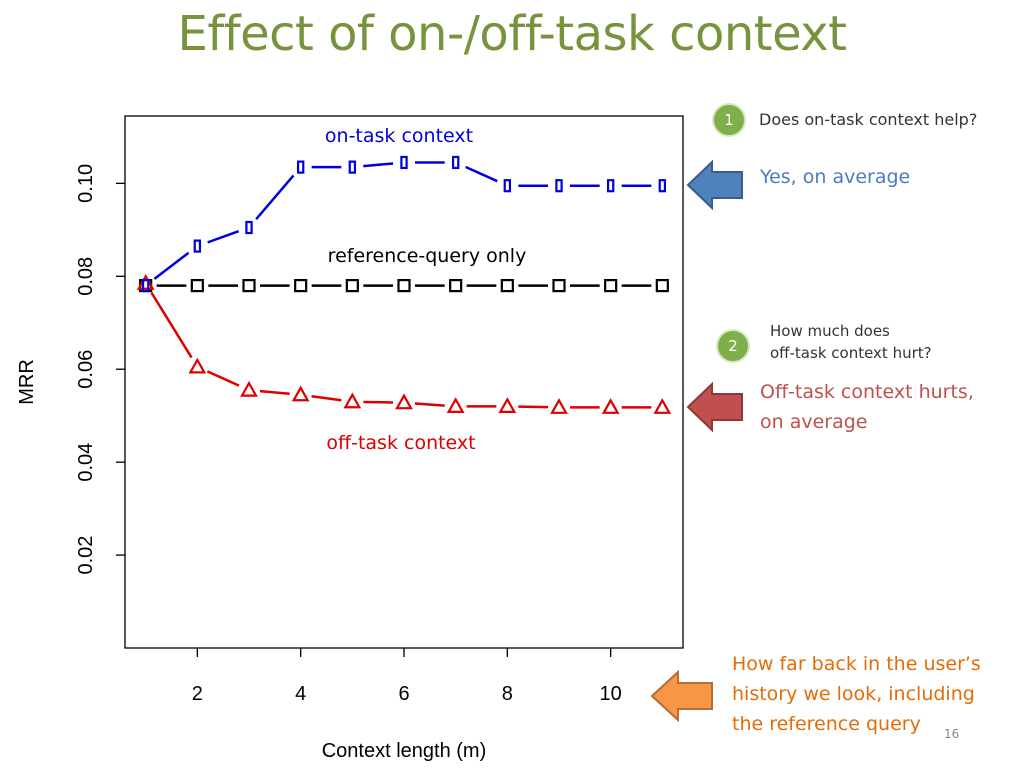 The width and height of the screenshot is (1024, 768). I want to click on callout-3-note-line2: history we look, including, so click(853, 694).